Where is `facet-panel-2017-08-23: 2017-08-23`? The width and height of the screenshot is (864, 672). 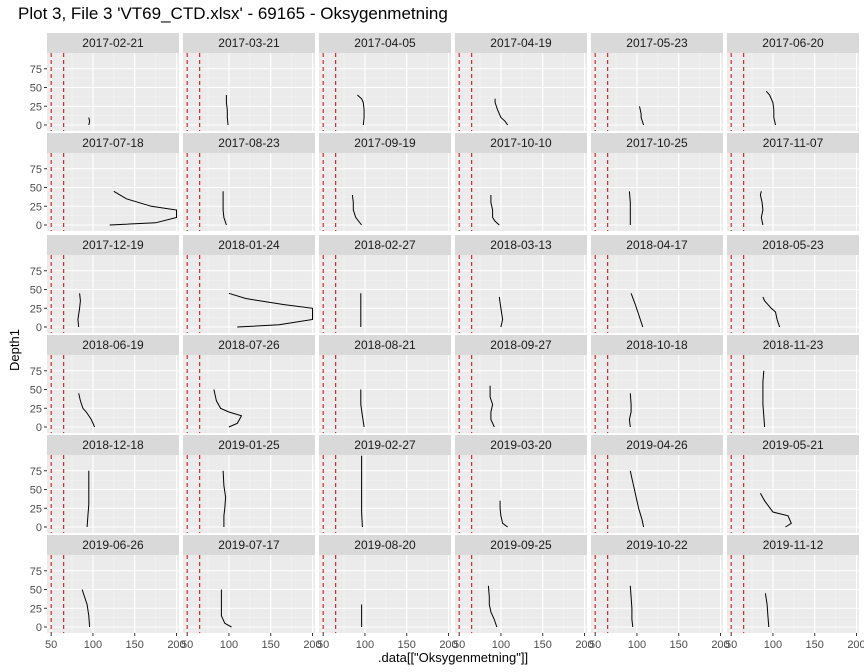 facet-panel-2017-08-23: 2017-08-23 is located at coordinates (249, 182).